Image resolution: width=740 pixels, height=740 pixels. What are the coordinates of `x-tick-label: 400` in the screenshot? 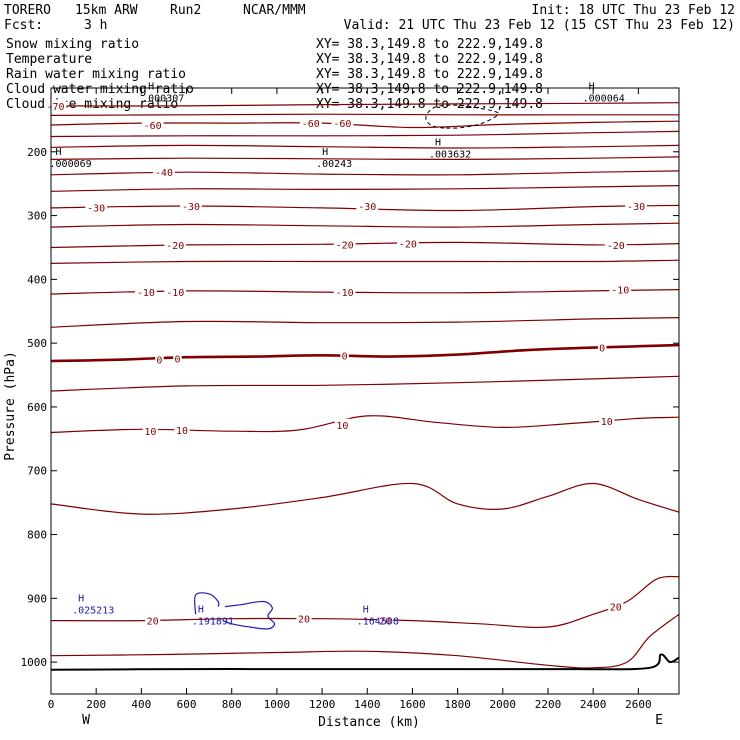 It's located at (141, 704).